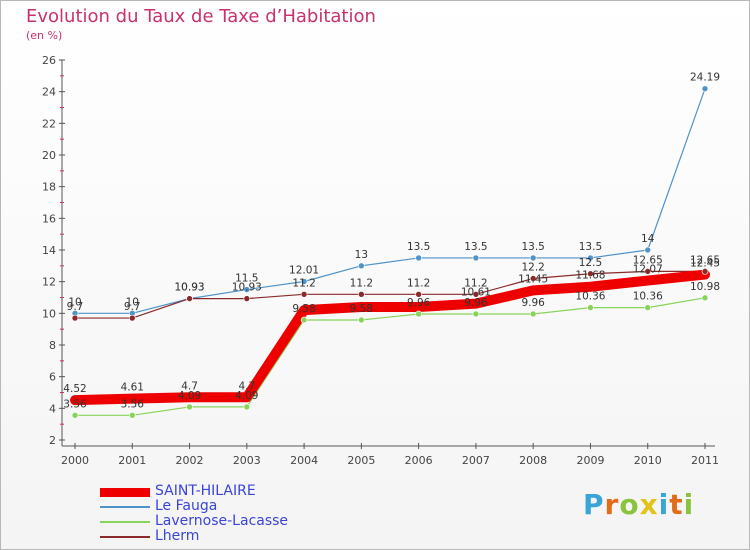 The height and width of the screenshot is (550, 750). I want to click on y-tick-label: 14, so click(49, 250).